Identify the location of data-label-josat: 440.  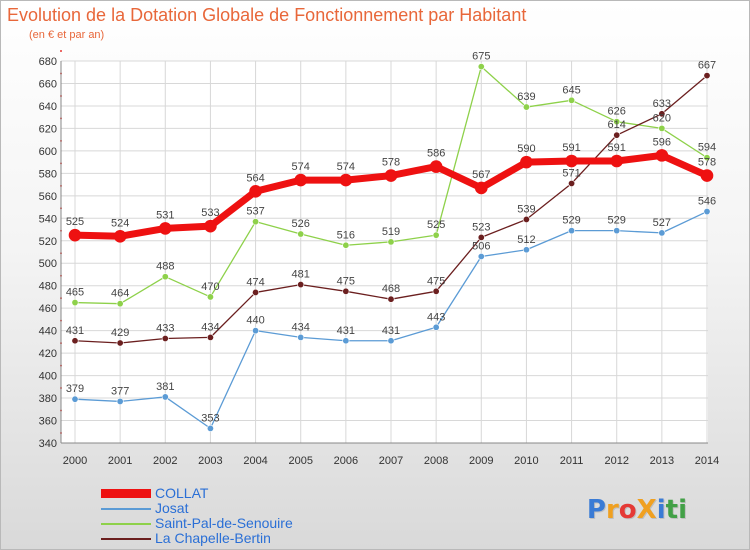
(255, 321).